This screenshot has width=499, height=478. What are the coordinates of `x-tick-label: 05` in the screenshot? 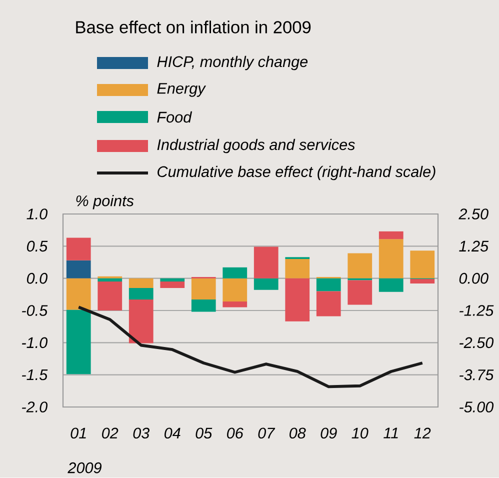 It's located at (204, 433).